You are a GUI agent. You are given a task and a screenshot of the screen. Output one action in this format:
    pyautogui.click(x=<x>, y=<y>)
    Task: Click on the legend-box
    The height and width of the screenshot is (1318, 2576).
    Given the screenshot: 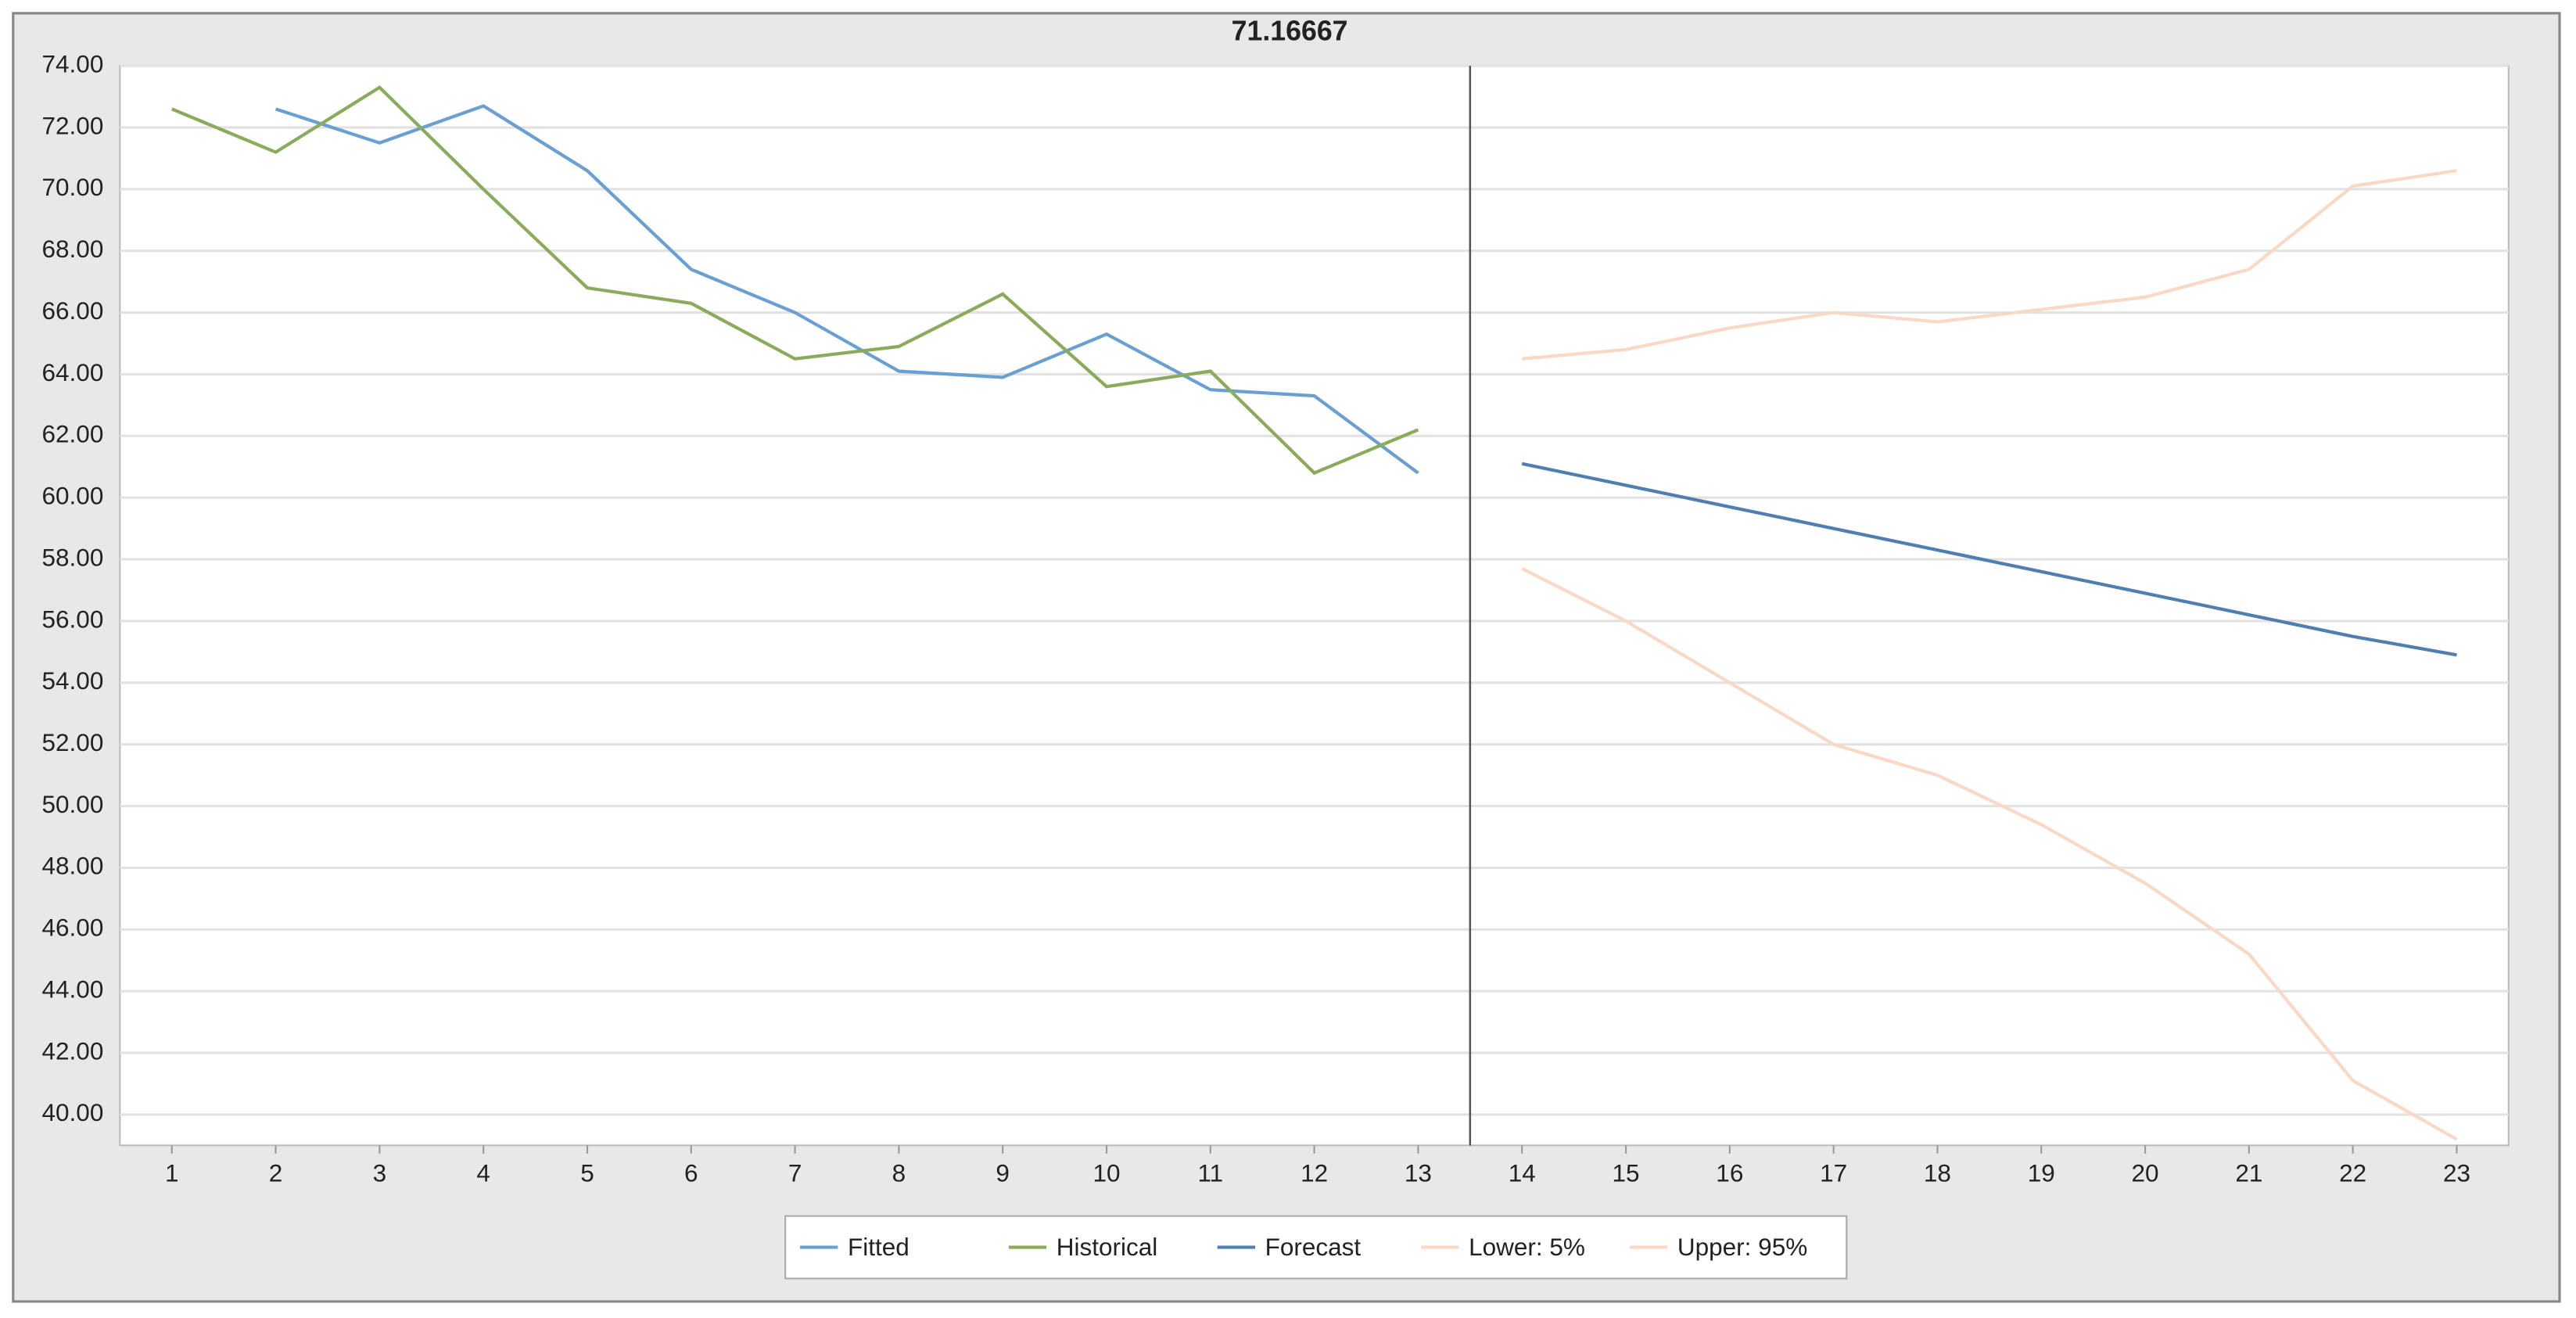 What is the action you would take?
    pyautogui.click(x=1316, y=1247)
    